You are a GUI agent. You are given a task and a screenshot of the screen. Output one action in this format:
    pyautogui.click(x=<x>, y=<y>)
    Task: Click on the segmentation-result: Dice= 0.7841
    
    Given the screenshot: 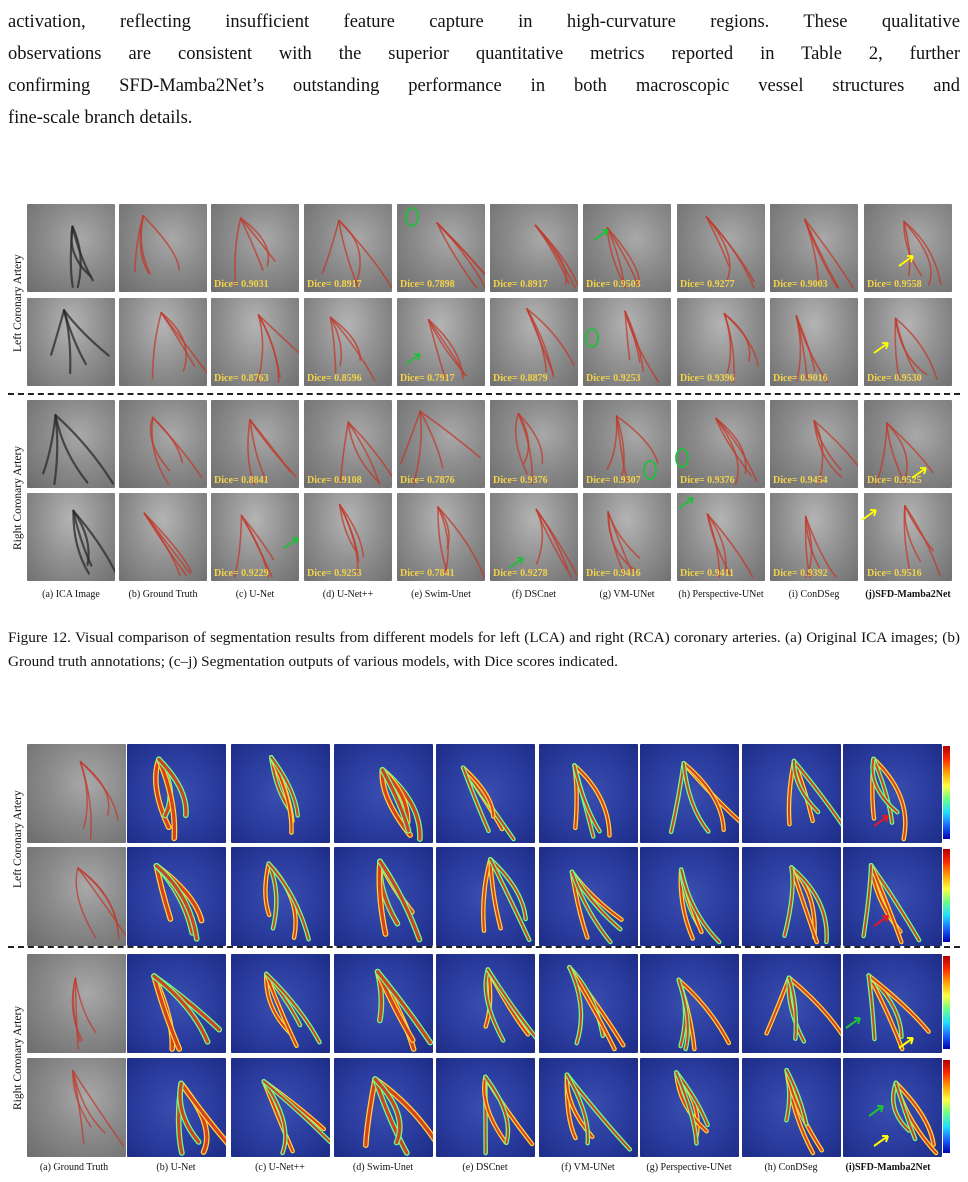 What is the action you would take?
    pyautogui.click(x=441, y=537)
    